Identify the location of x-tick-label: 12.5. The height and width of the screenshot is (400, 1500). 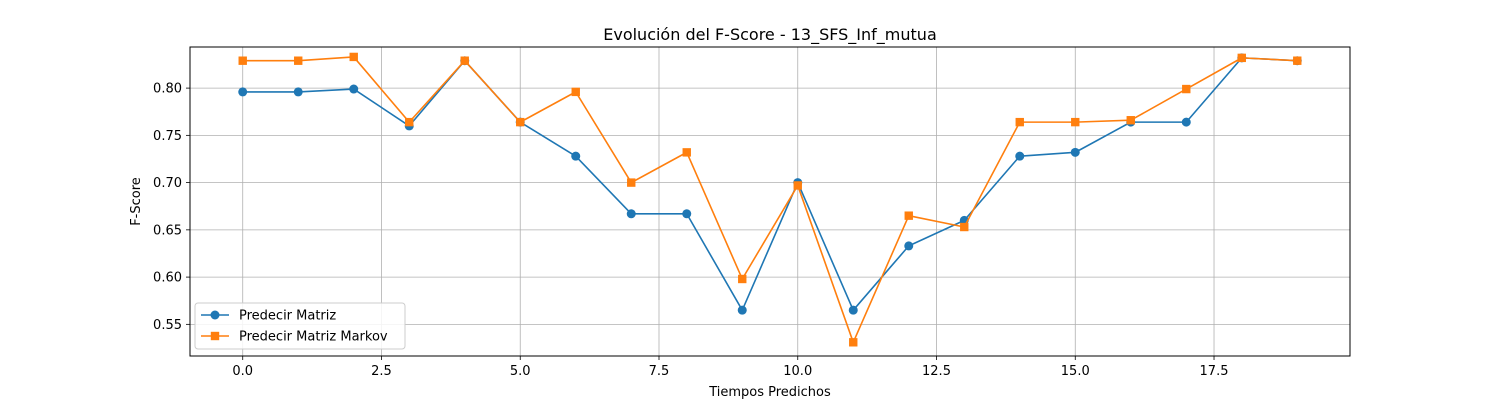
(936, 371).